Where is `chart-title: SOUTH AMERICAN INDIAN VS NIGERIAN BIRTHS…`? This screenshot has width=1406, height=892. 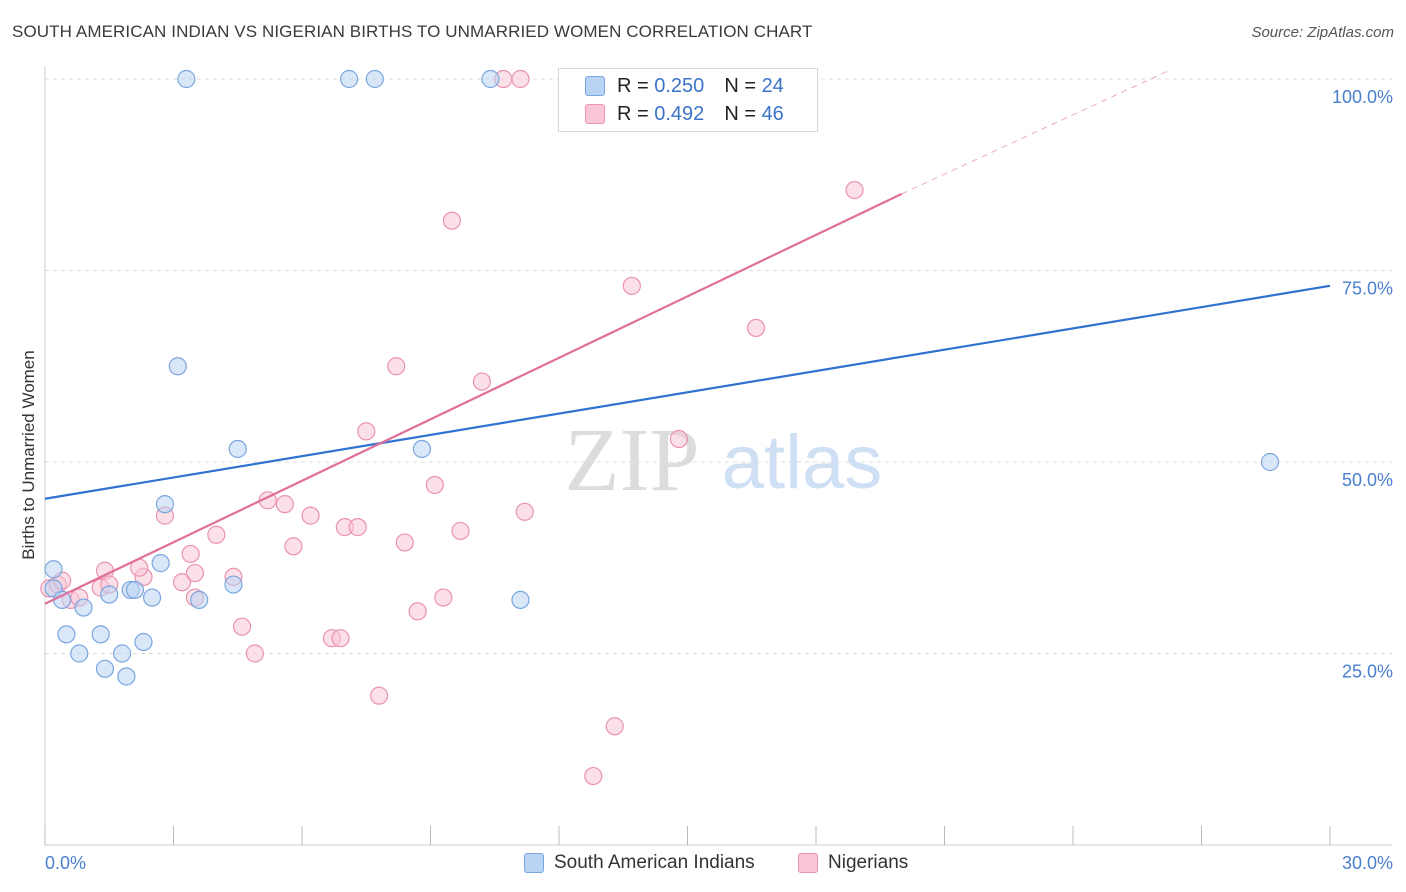
chart-title: SOUTH AMERICAN INDIAN VS NIGERIAN BIRTHS… is located at coordinates (412, 31).